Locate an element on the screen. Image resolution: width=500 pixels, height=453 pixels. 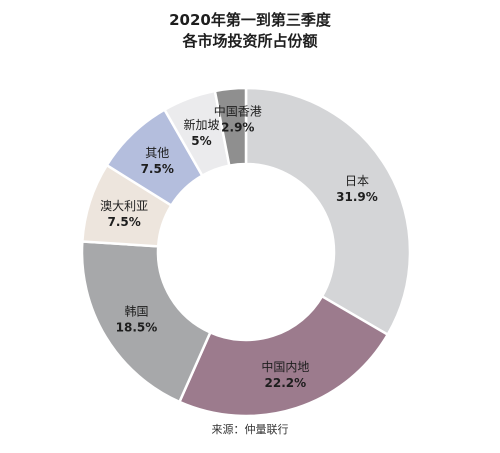
slice-value-6: 2.9% is located at coordinates (237, 128).